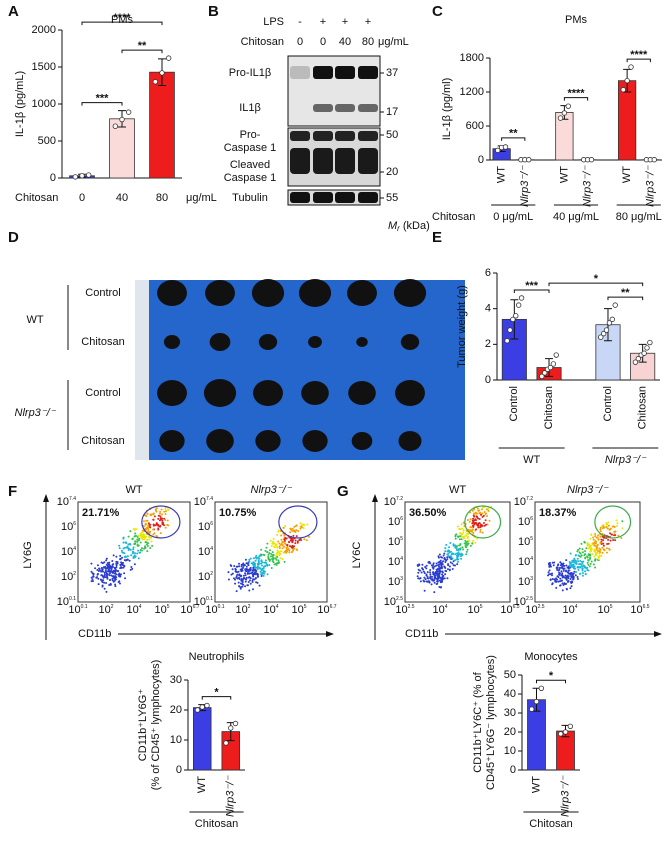 The width and height of the screenshot is (672, 846). I want to click on y-tick-label: 2000, so click(44, 30).